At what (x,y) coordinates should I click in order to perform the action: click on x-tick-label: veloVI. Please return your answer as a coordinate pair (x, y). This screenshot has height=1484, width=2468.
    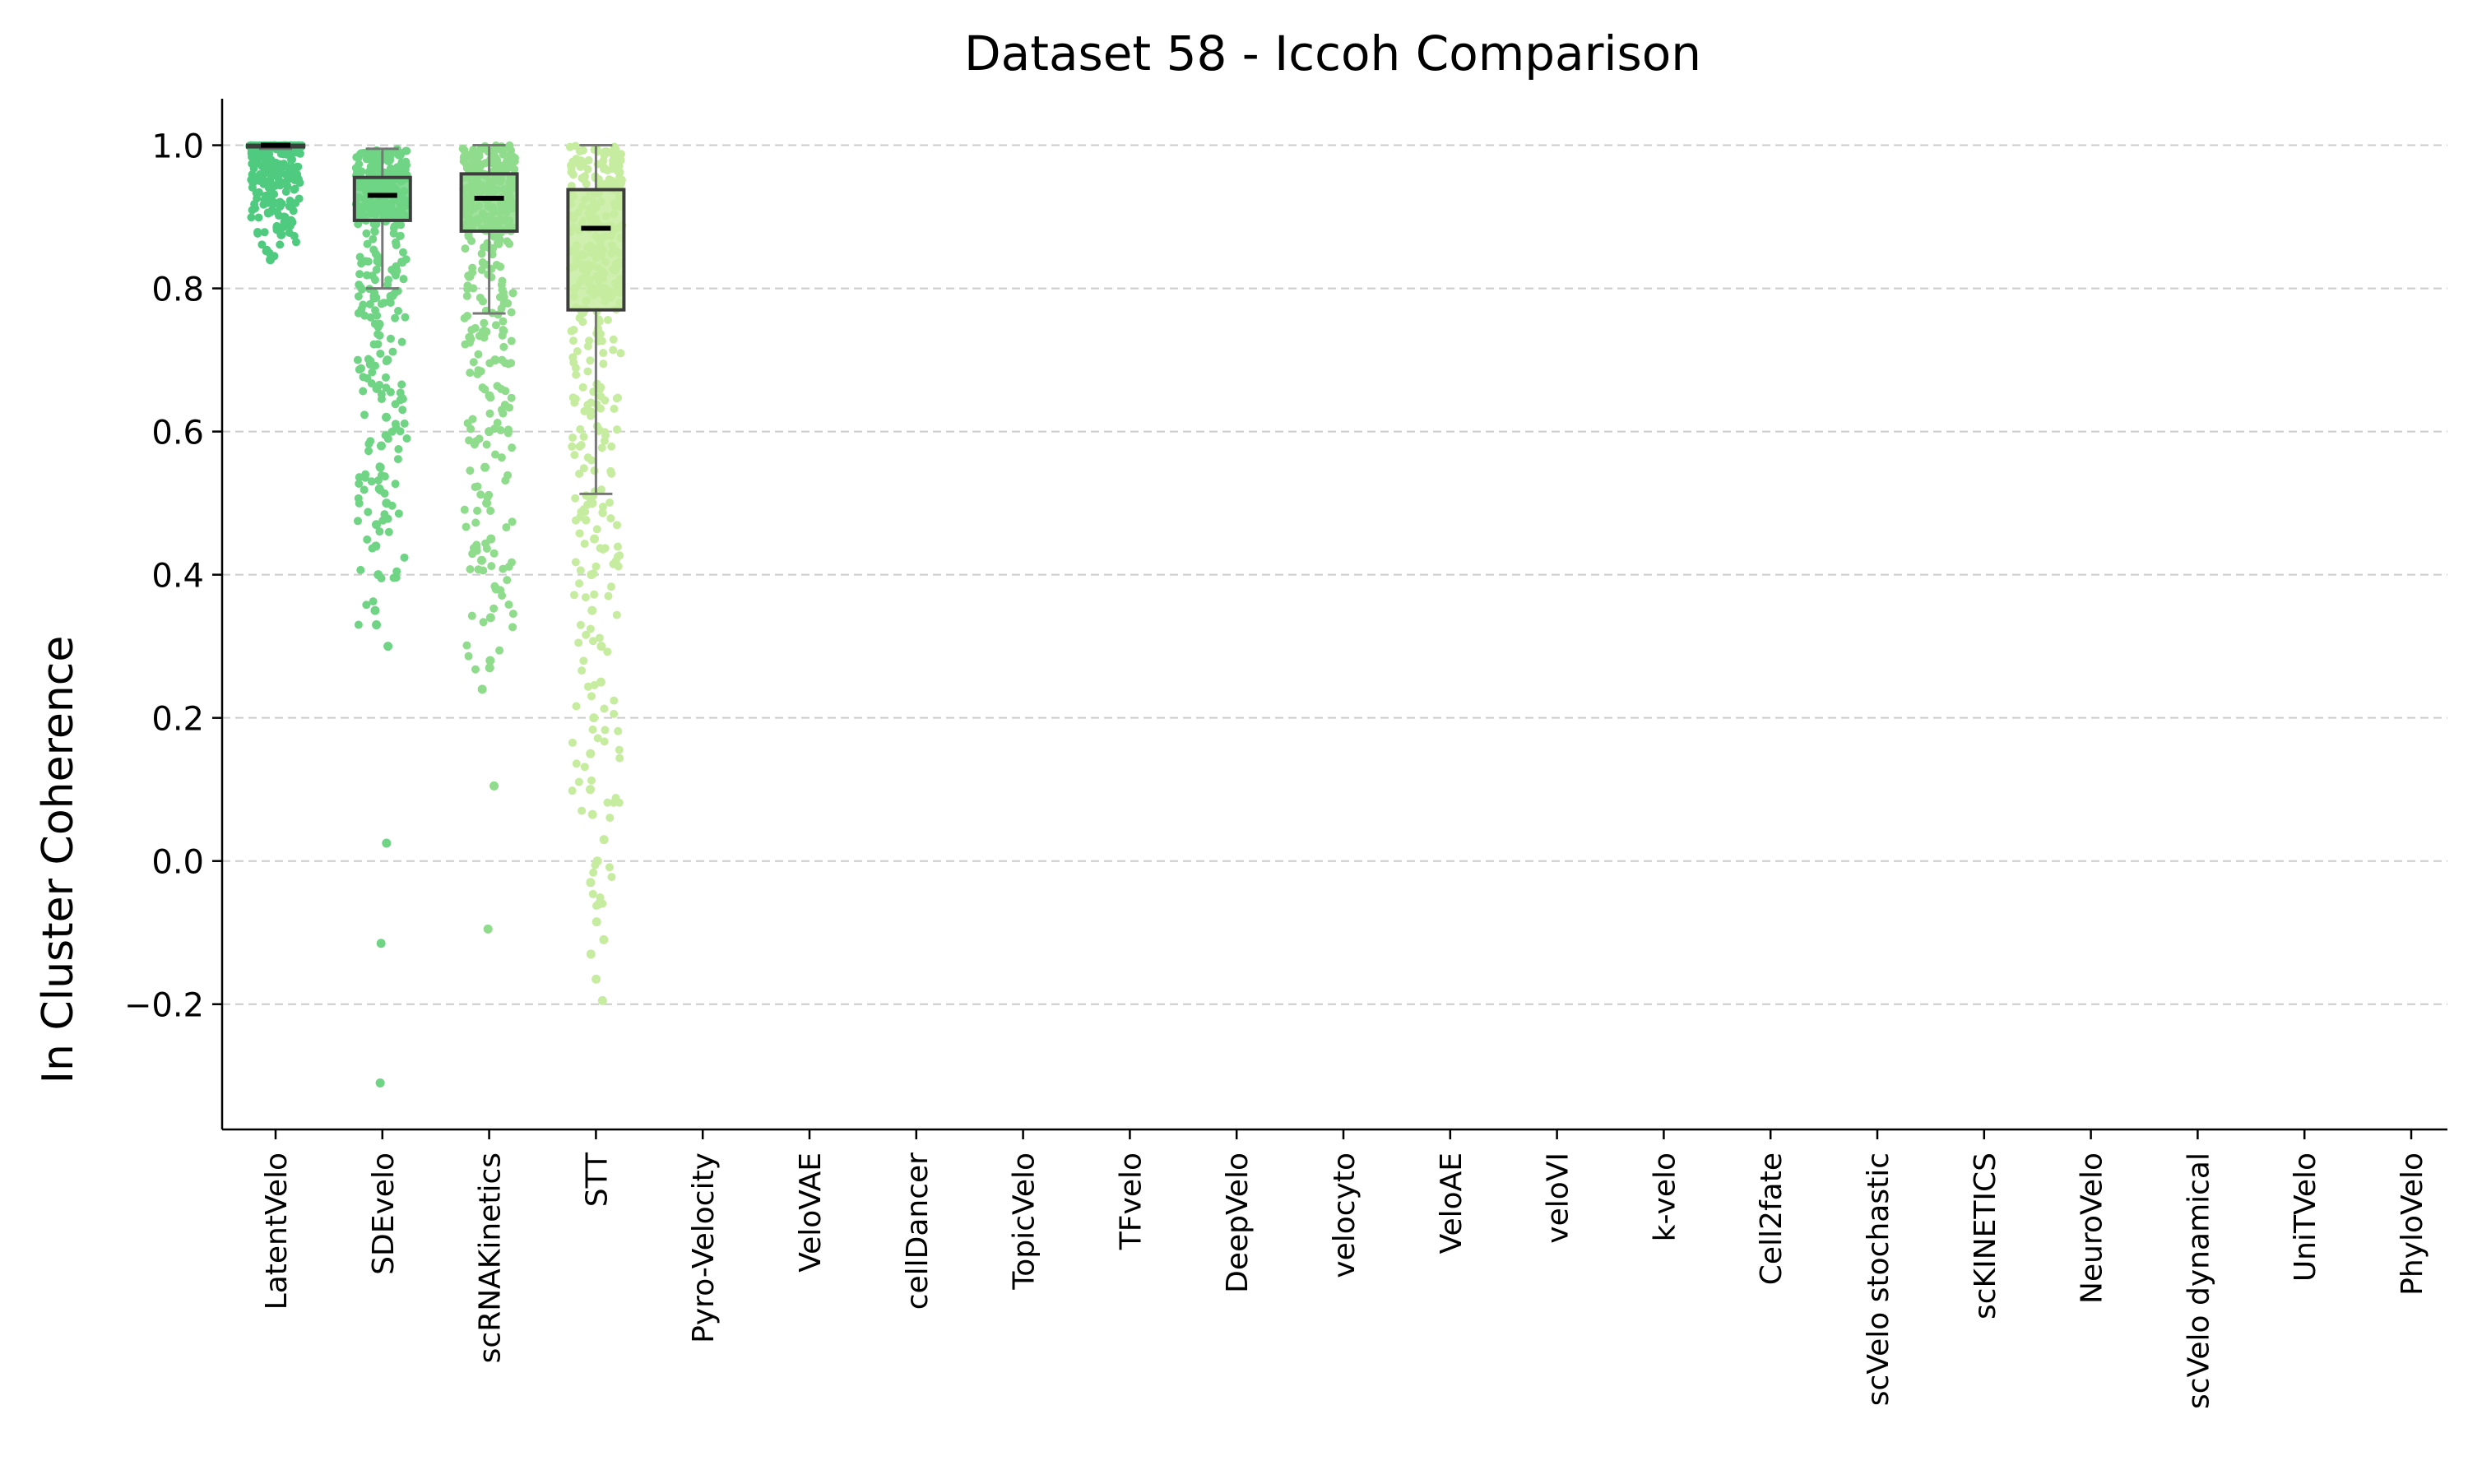
    Looking at the image, I should click on (1558, 1198).